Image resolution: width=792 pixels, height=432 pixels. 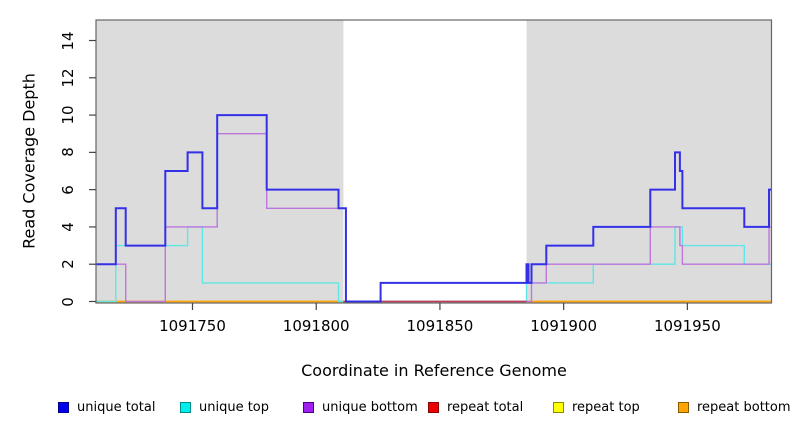 What do you see at coordinates (192, 326) in the screenshot?
I see `x-tick-label: 1091750` at bounding box center [192, 326].